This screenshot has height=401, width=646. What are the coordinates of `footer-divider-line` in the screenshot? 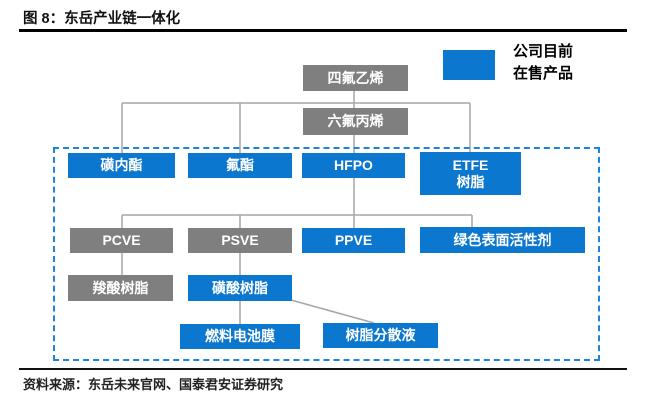 It's located at (323, 369).